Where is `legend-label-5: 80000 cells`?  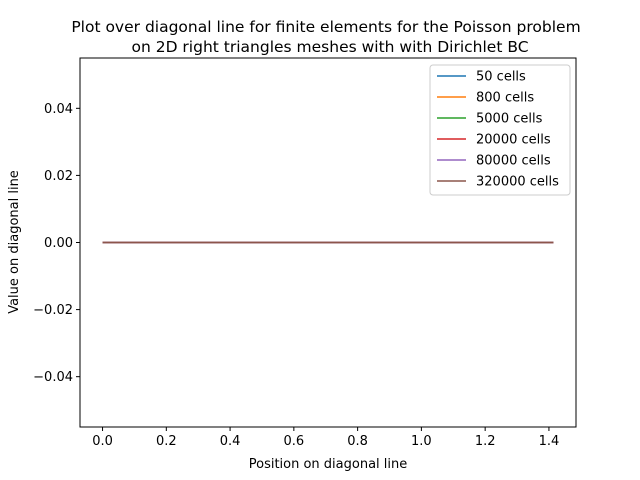
legend-label-5: 80000 cells is located at coordinates (513, 161).